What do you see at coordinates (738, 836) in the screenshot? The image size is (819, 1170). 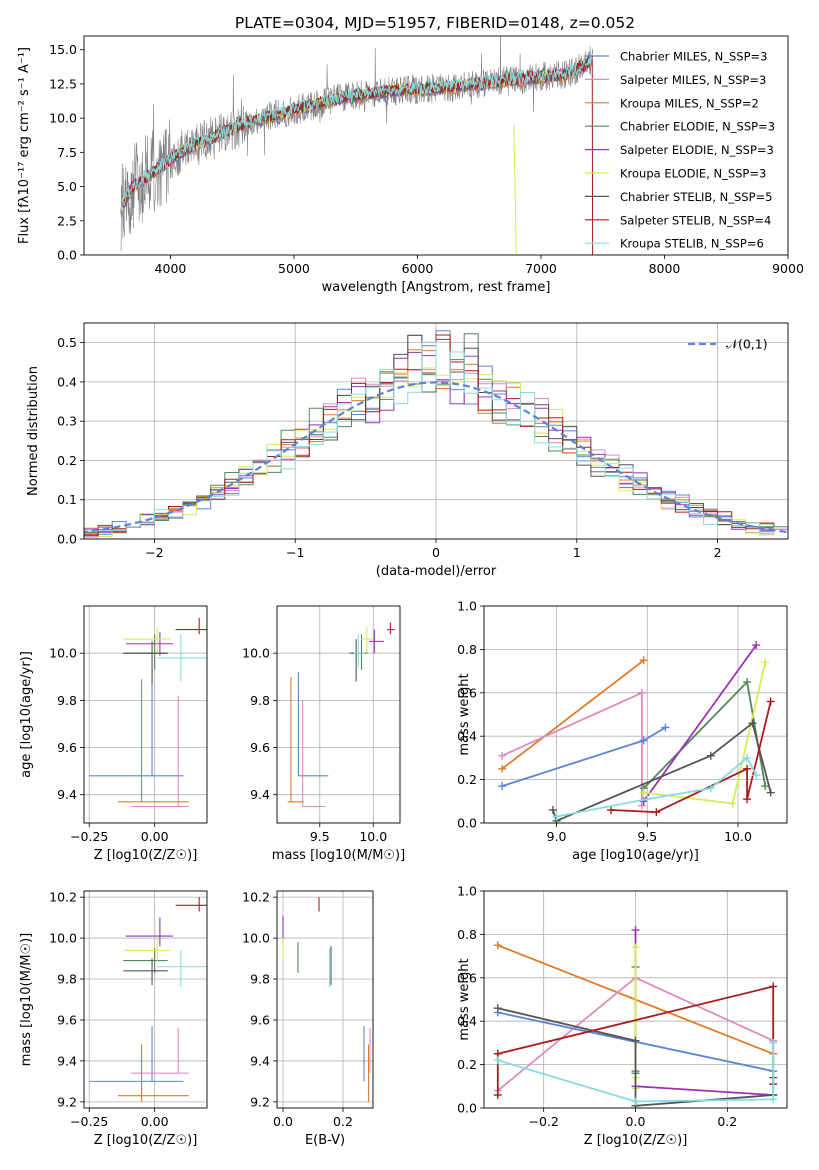 I see `x-tick-label: 10.0` at bounding box center [738, 836].